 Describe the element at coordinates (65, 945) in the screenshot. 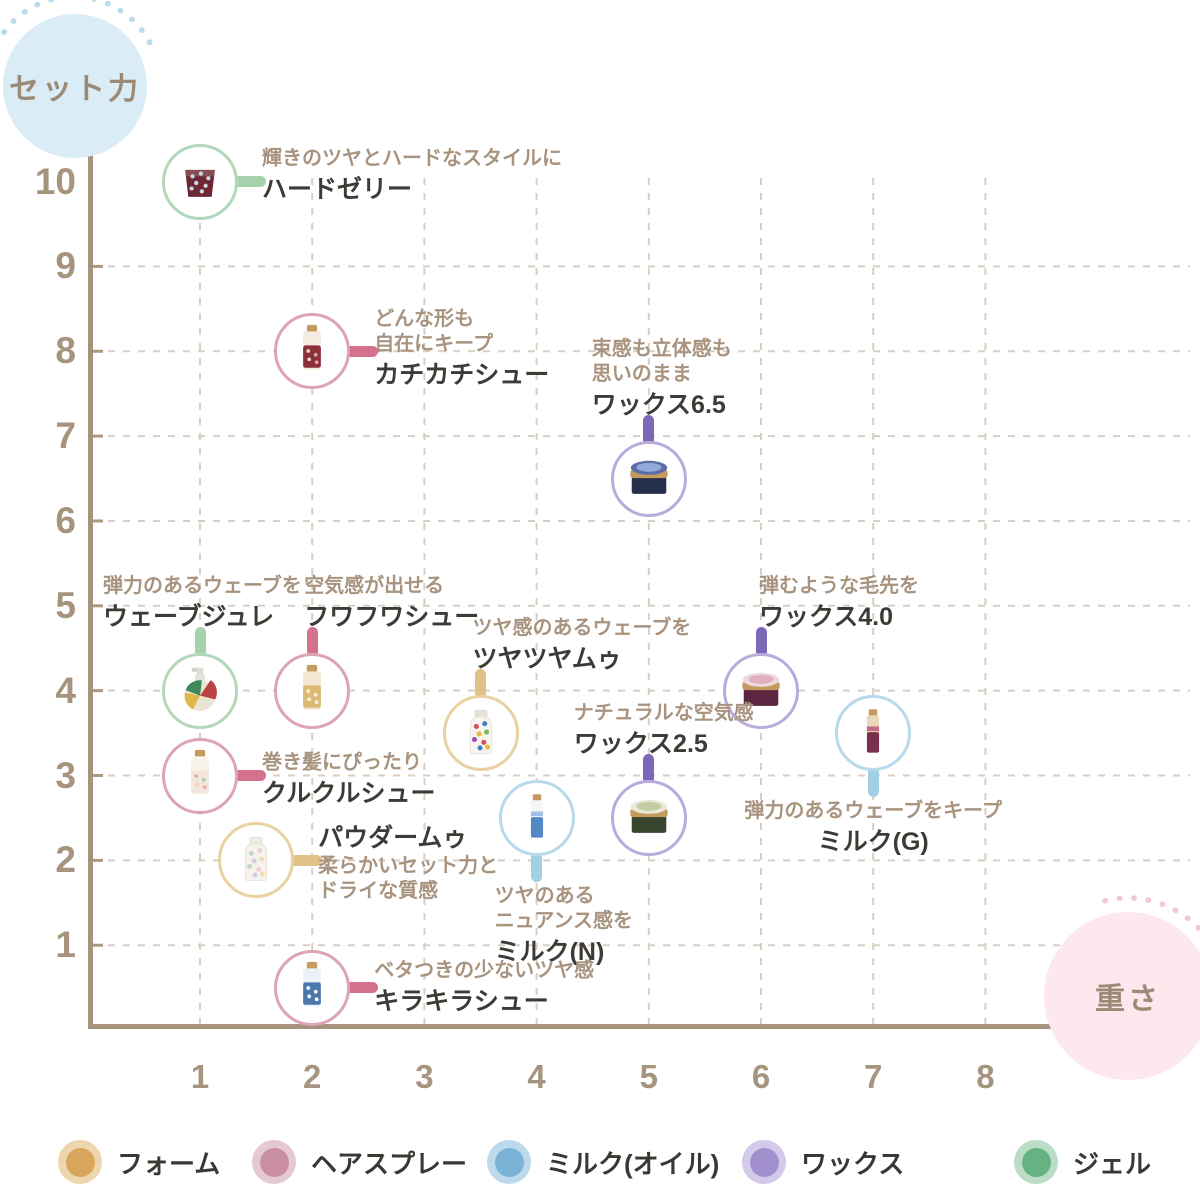

I see `y-tick-label-1: 1` at that location.